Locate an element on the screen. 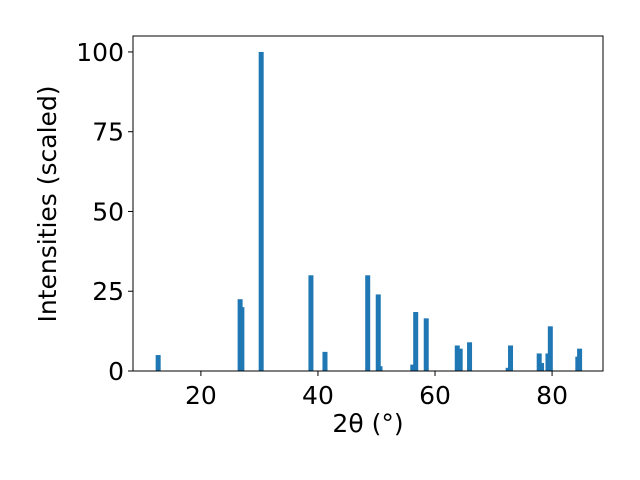 This screenshot has height=480, width=640. y-tick-label: 50 is located at coordinates (108, 211).